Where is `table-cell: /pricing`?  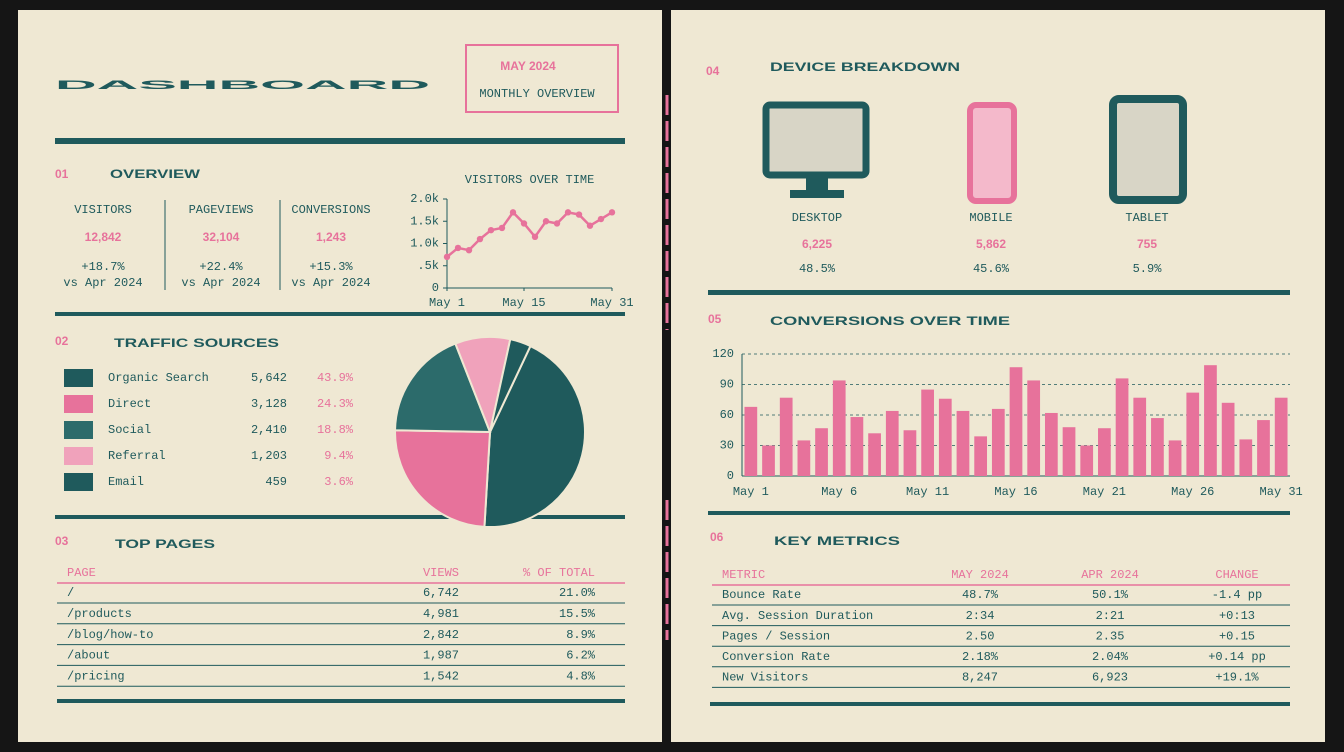
table-cell: /pricing is located at coordinates (96, 676).